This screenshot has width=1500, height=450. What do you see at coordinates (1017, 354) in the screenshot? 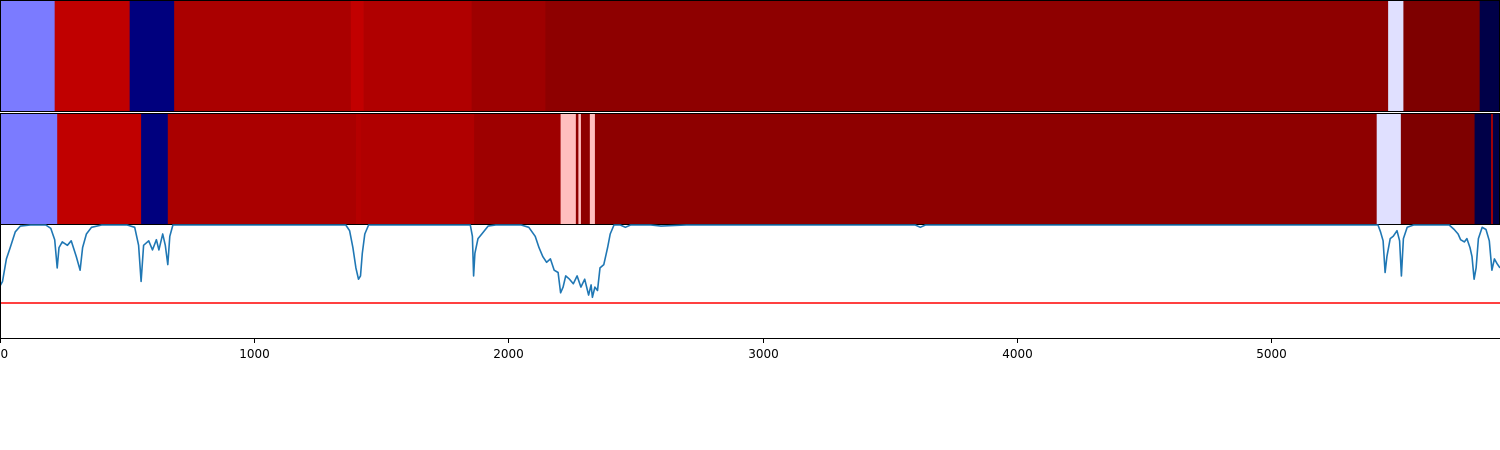
I see `x-tick-label-4: 4000` at bounding box center [1017, 354].